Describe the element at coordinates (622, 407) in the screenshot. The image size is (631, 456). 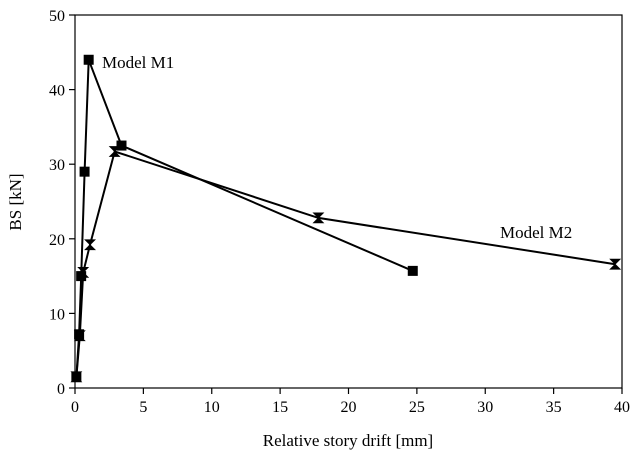
I see `x-tick-label: 40` at that location.